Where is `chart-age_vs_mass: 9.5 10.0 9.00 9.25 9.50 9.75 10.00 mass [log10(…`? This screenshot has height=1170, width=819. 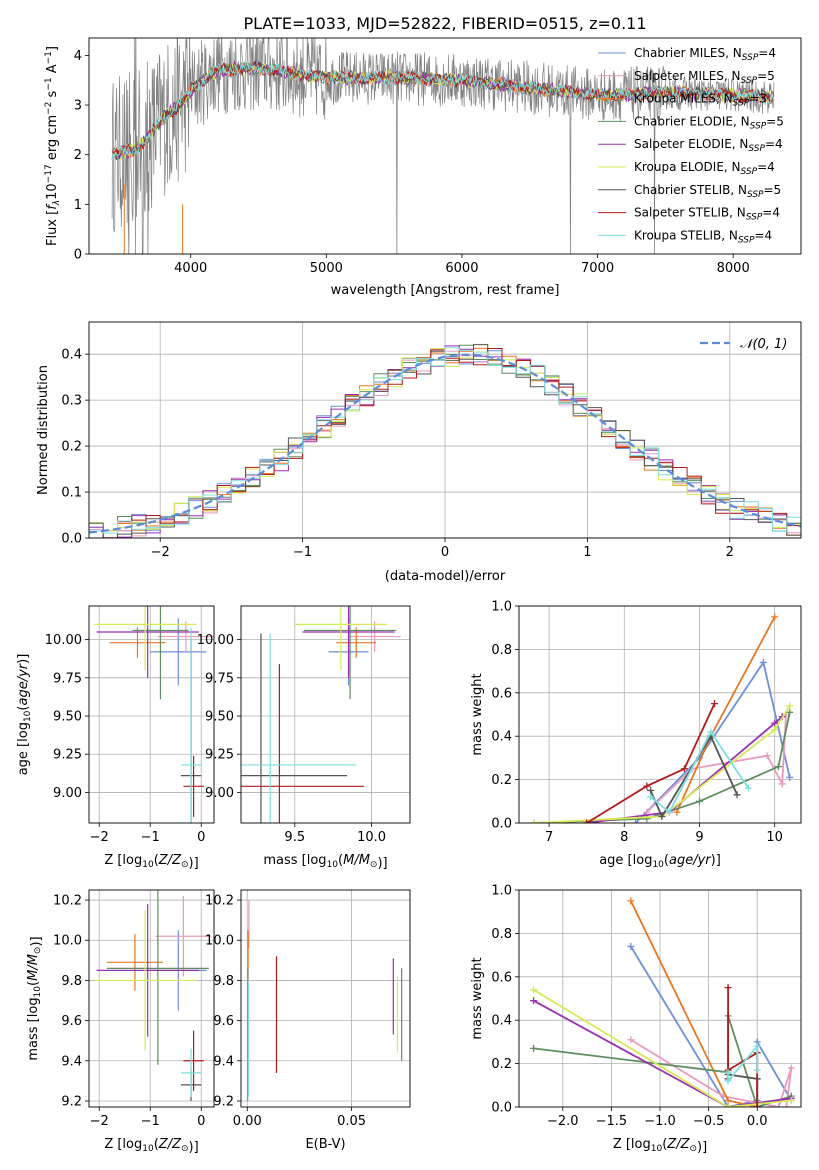
chart-age_vs_mass: 9.5 10.0 9.00 9.25 9.50 9.75 10.00 mass [log10(… is located at coordinates (304, 738).